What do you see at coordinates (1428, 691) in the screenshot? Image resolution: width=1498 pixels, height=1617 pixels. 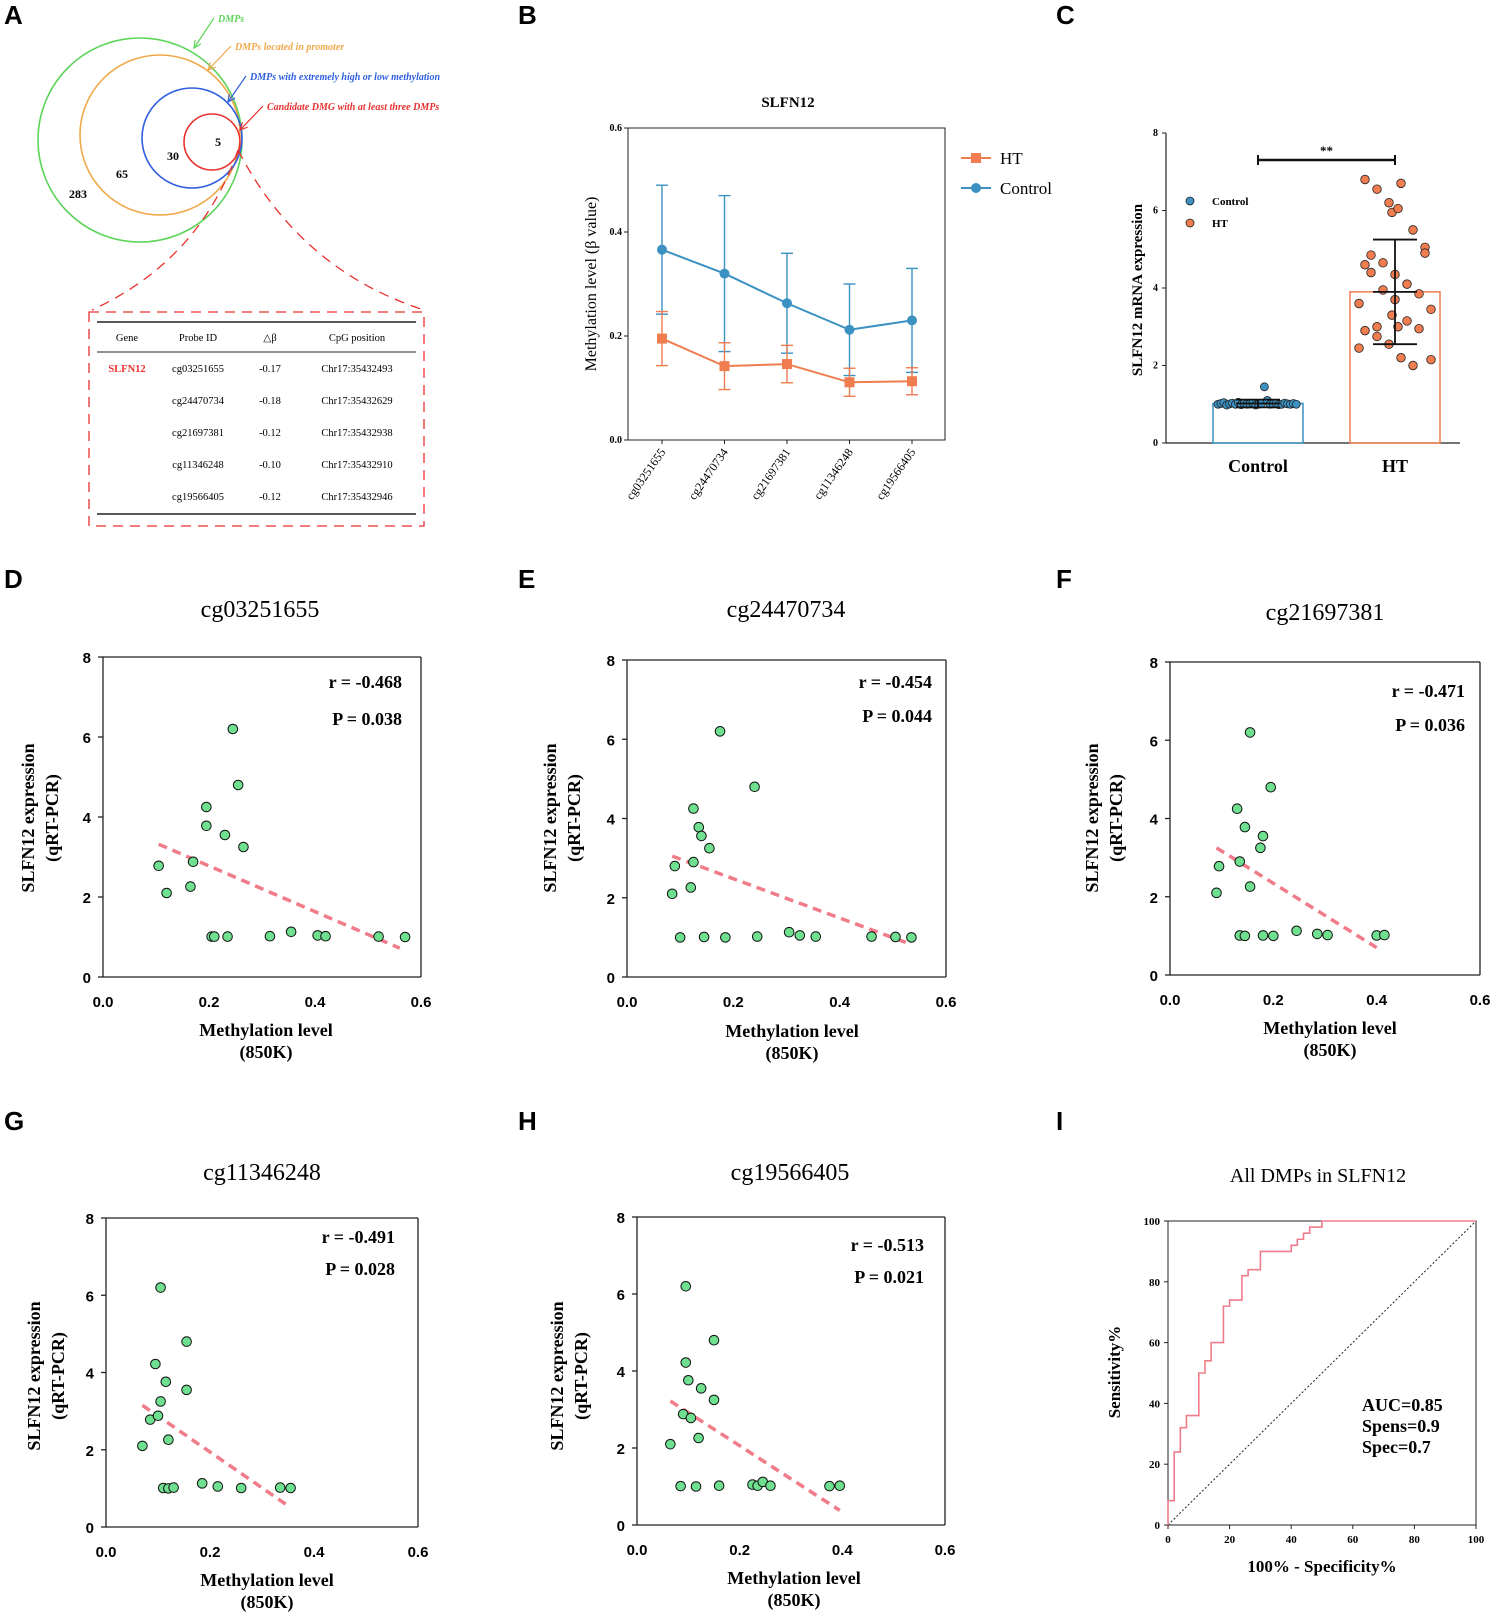 I see `r-value: r = -0.471` at bounding box center [1428, 691].